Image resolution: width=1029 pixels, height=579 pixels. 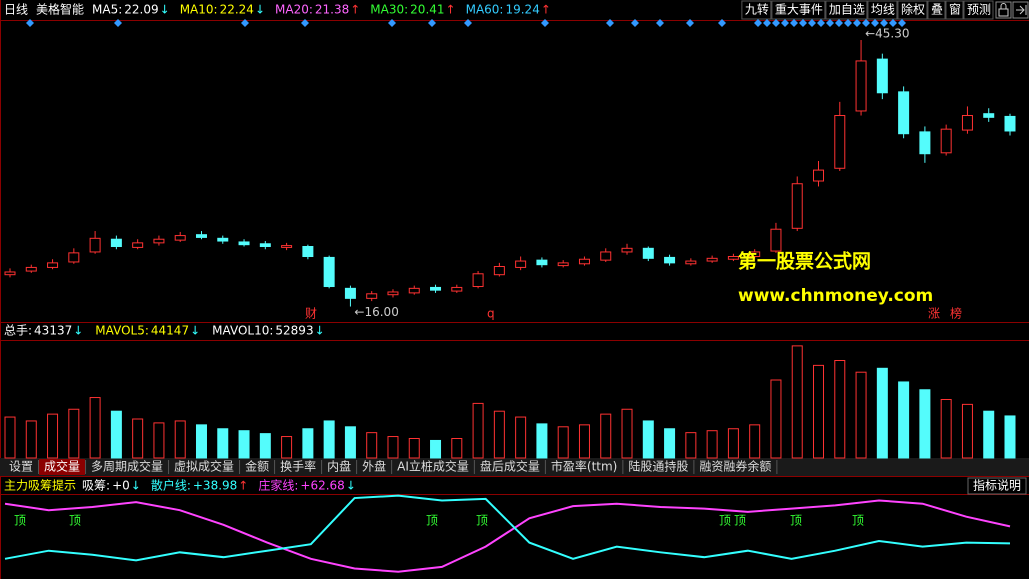 What do you see at coordinates (956, 313) in the screenshot?
I see `event-marker: 榜` at bounding box center [956, 313].